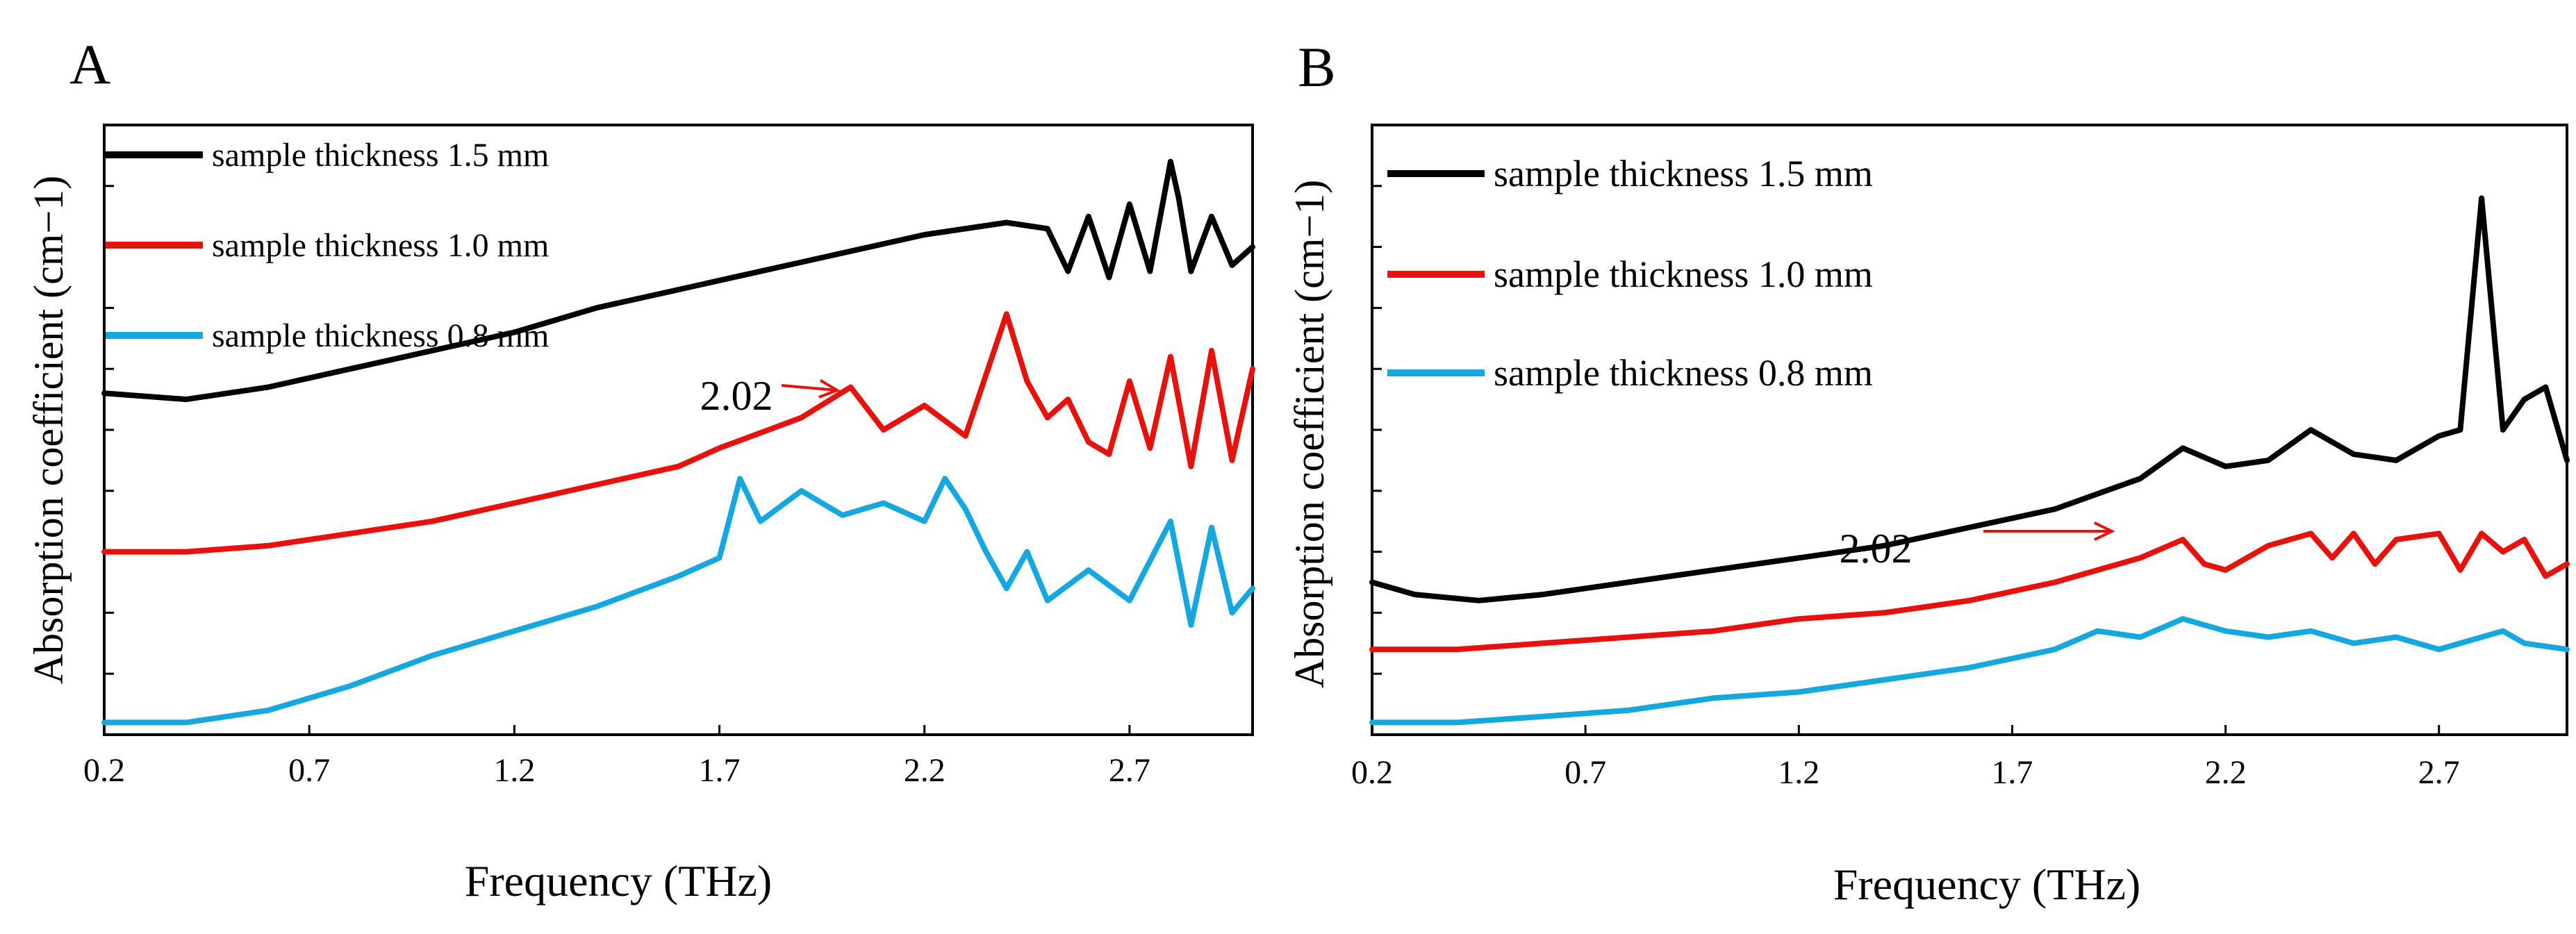 Image resolution: width=2576 pixels, height=934 pixels. I want to click on panel-label: B, so click(1317, 67).